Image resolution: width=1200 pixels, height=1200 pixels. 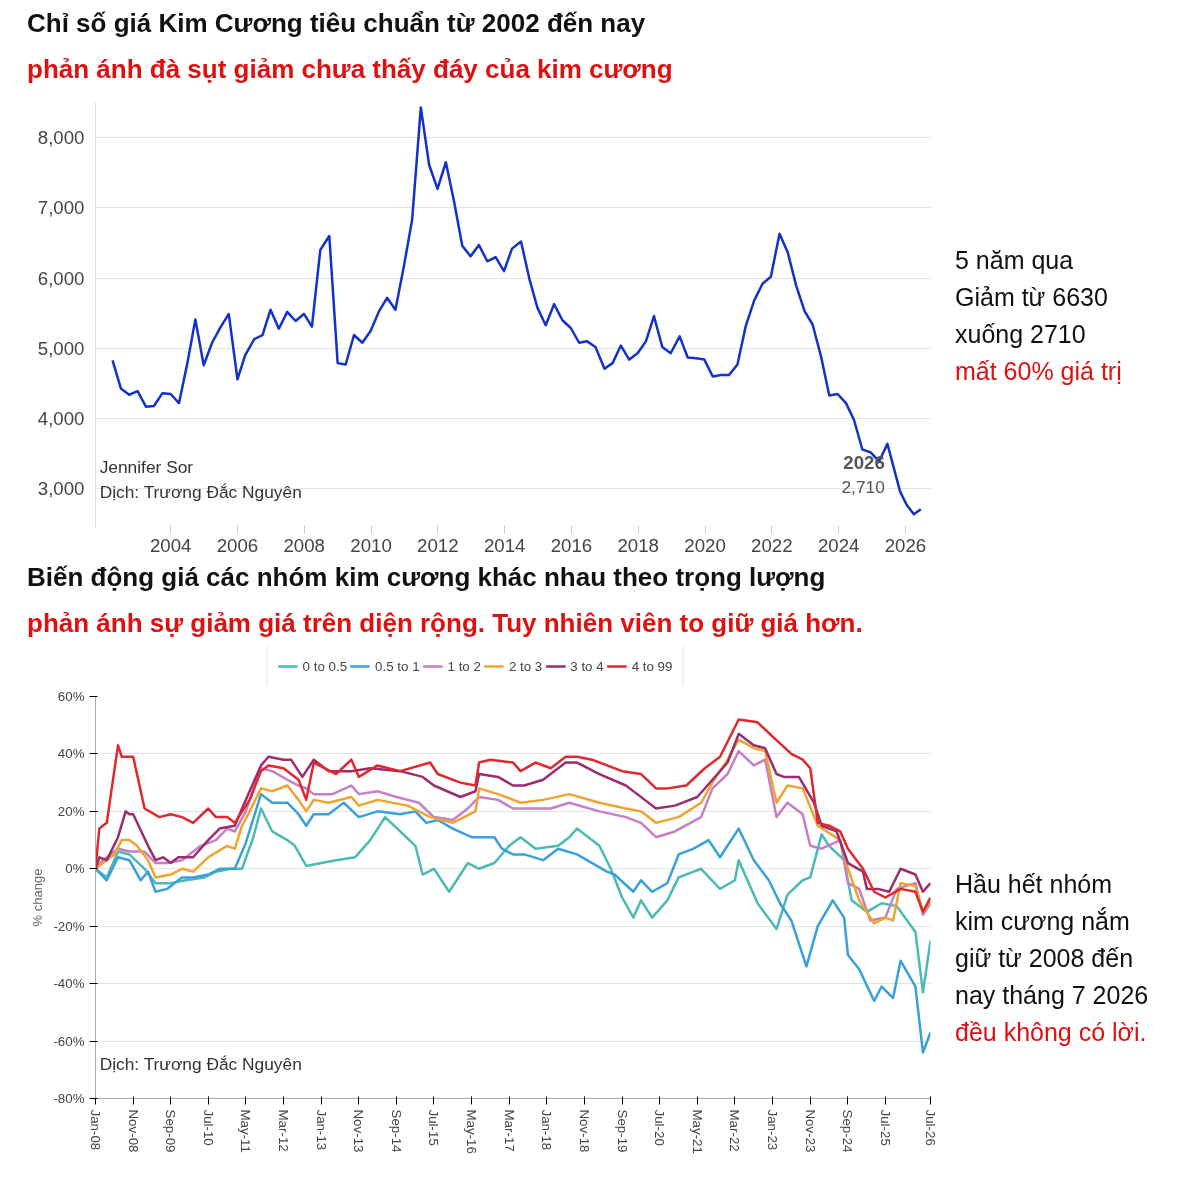 I want to click on legend-label: 0 to 0.5, so click(x=325, y=666).